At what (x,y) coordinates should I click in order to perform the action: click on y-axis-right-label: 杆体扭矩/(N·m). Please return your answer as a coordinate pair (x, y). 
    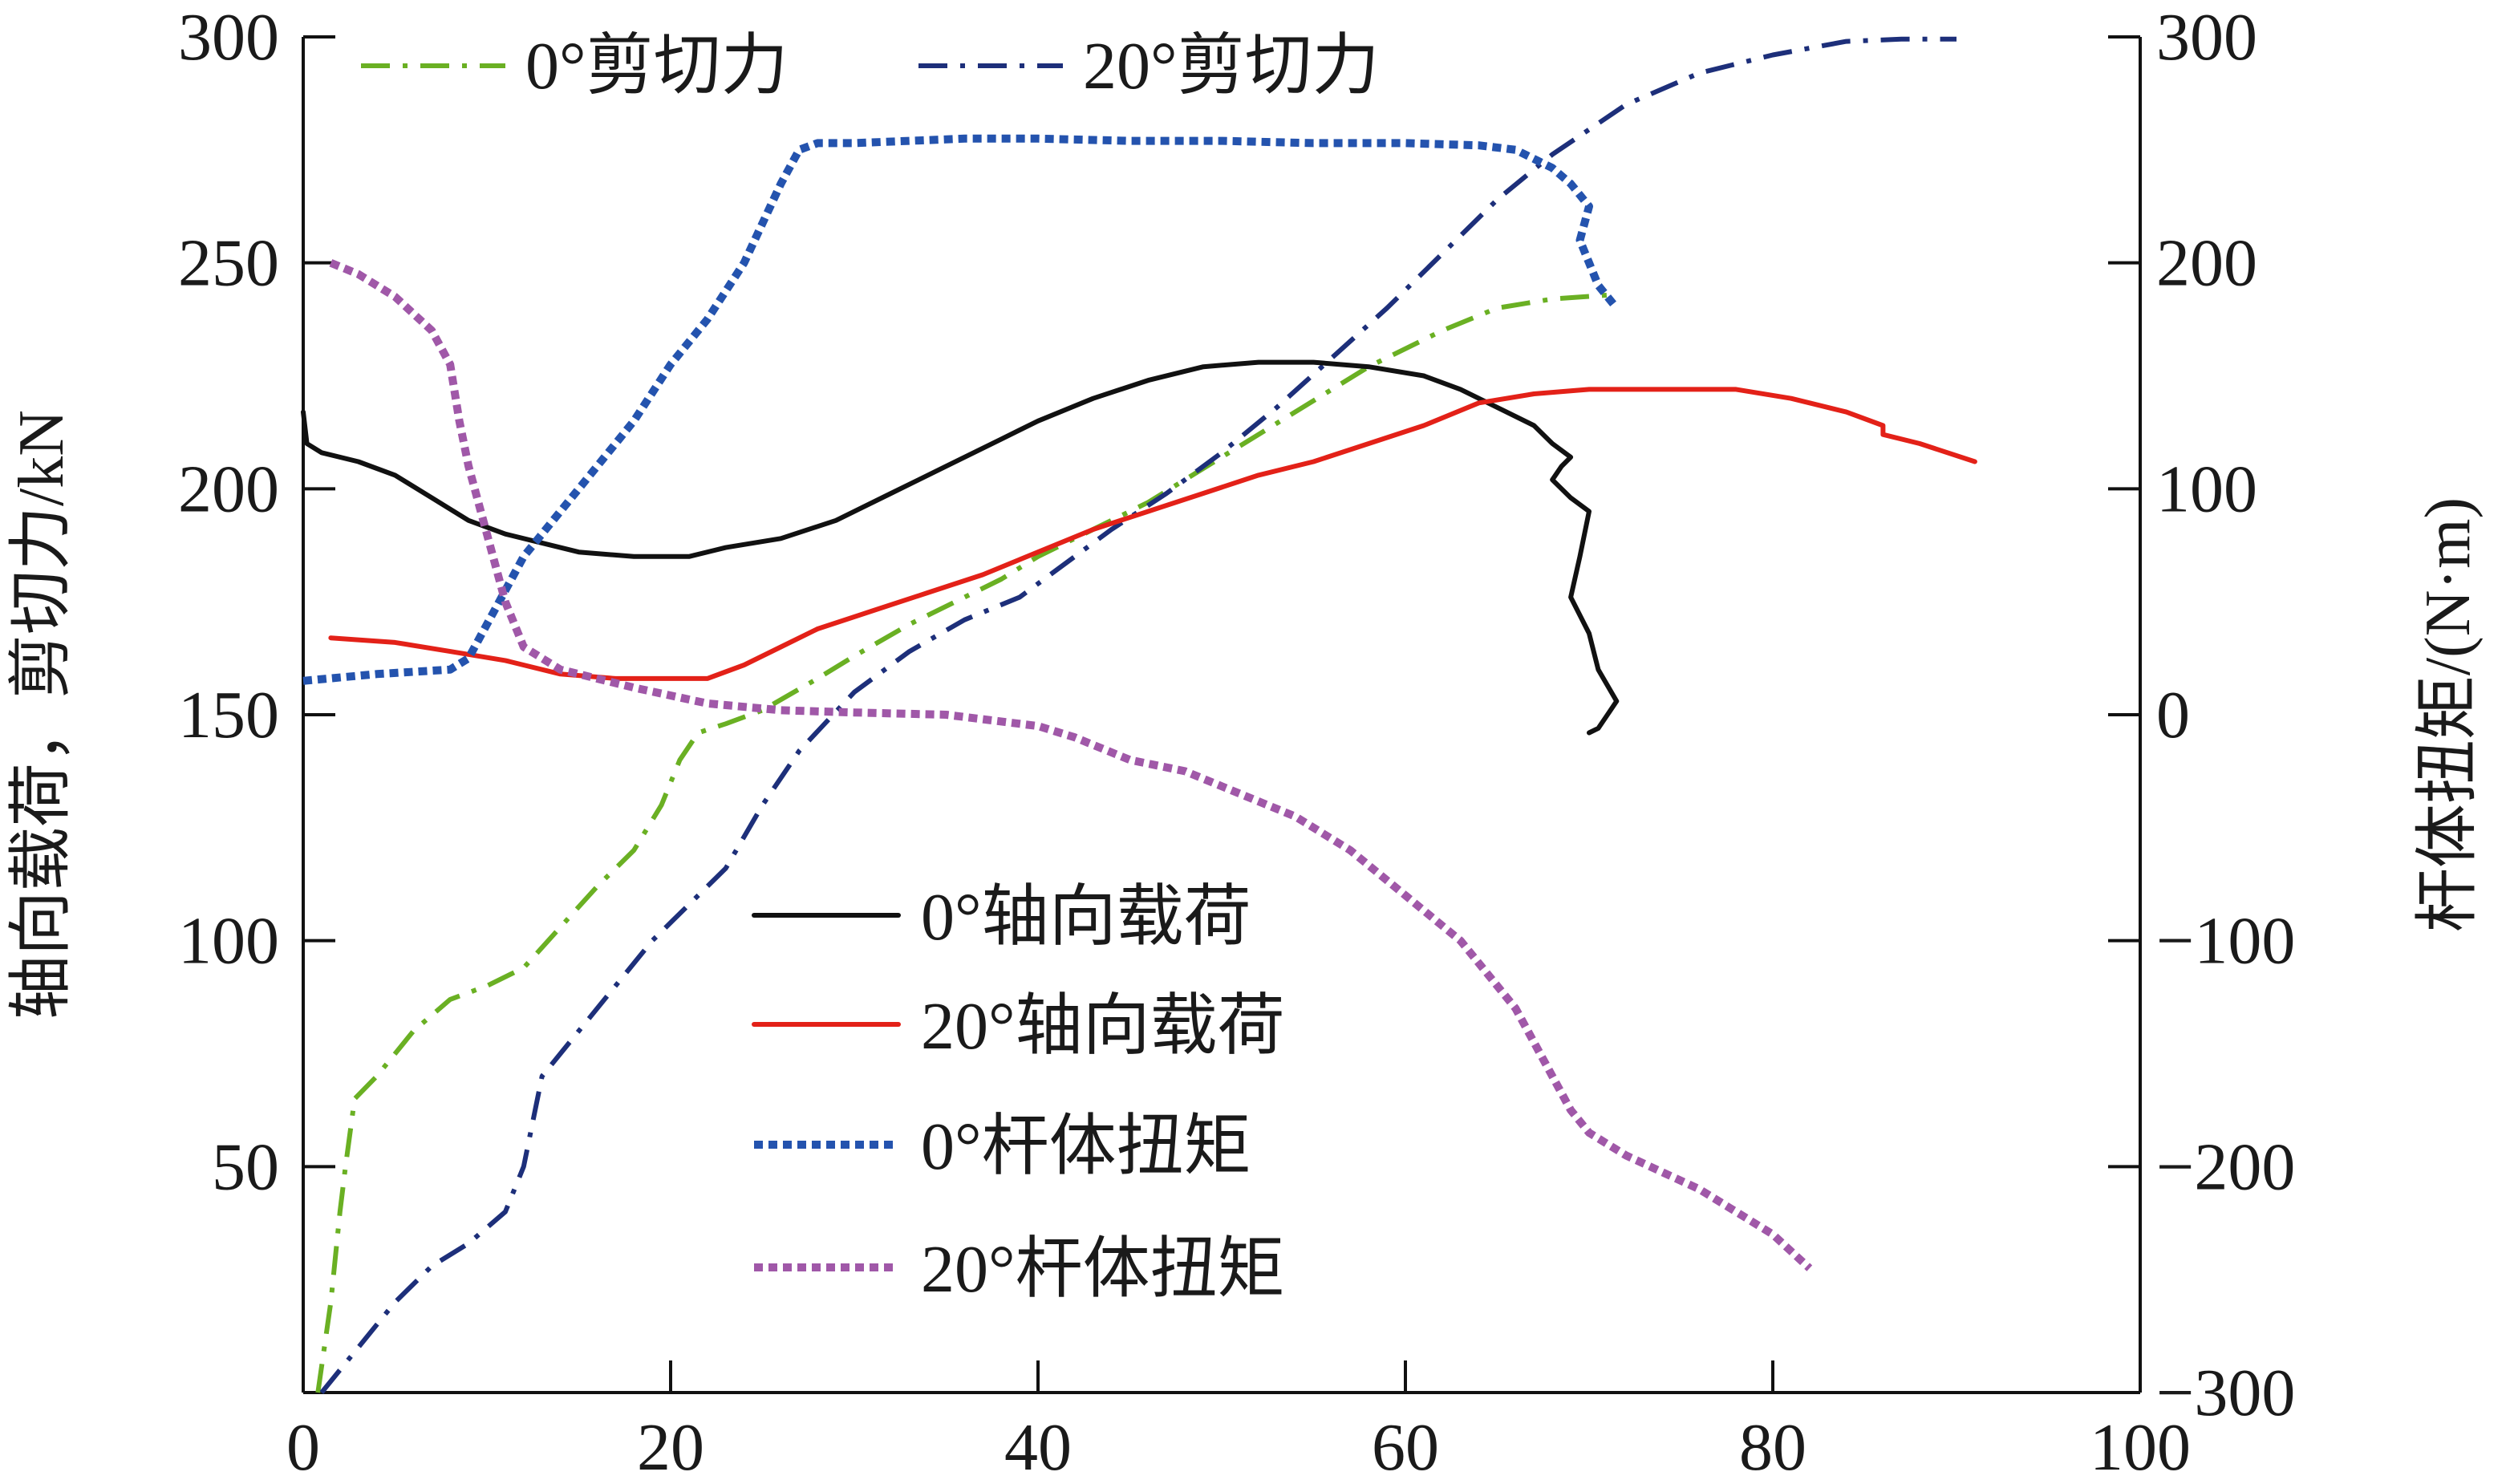
    Looking at the image, I should click on (2448, 714).